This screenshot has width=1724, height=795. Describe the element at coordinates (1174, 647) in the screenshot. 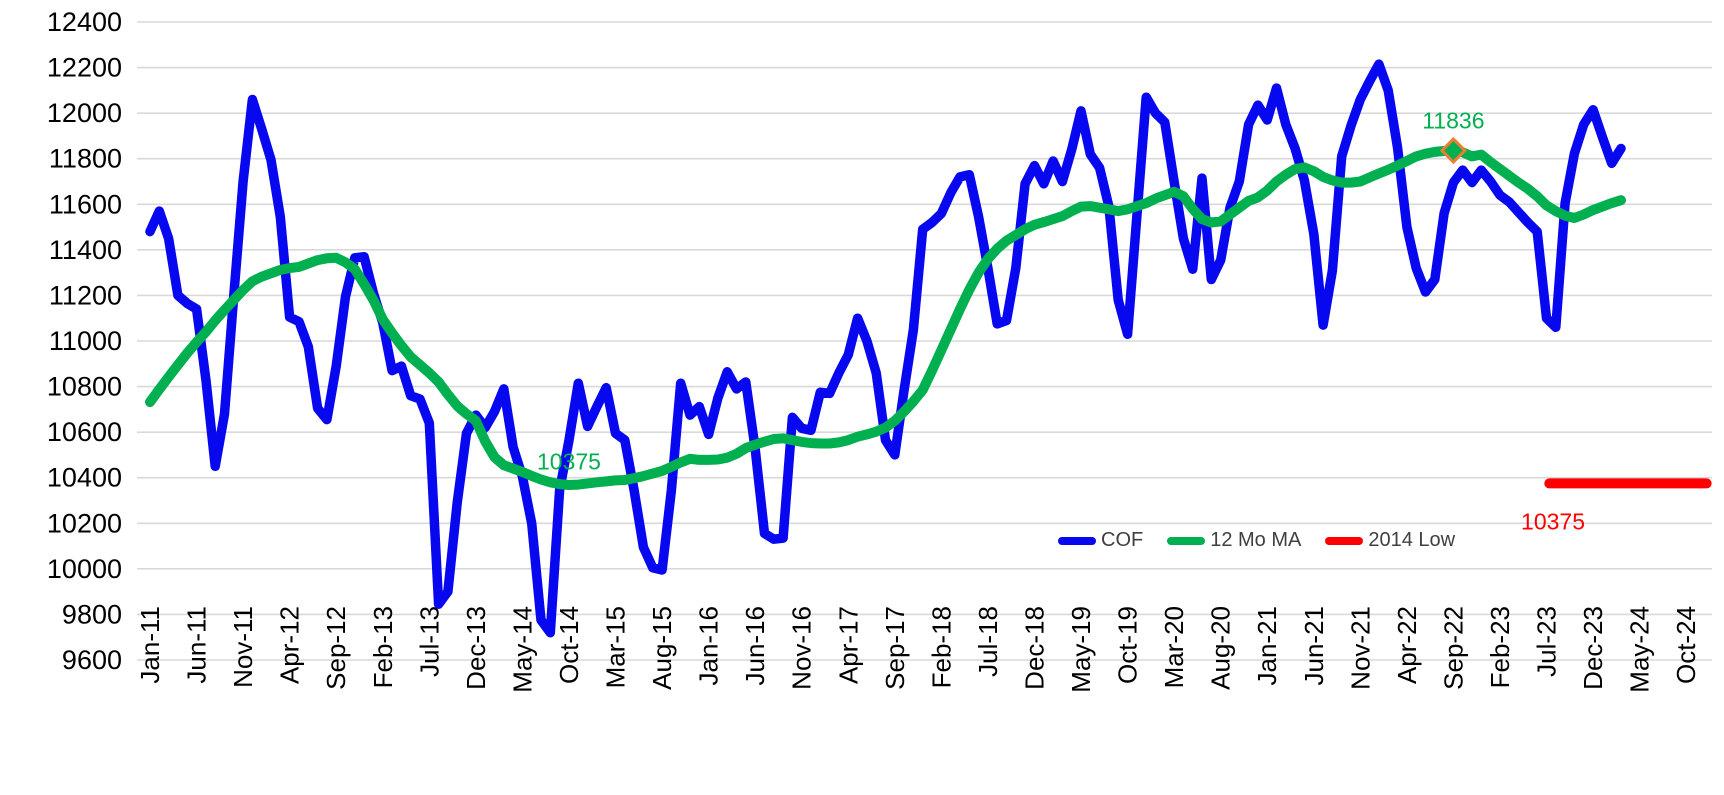

I see `x-tick-label: Mar-20` at that location.